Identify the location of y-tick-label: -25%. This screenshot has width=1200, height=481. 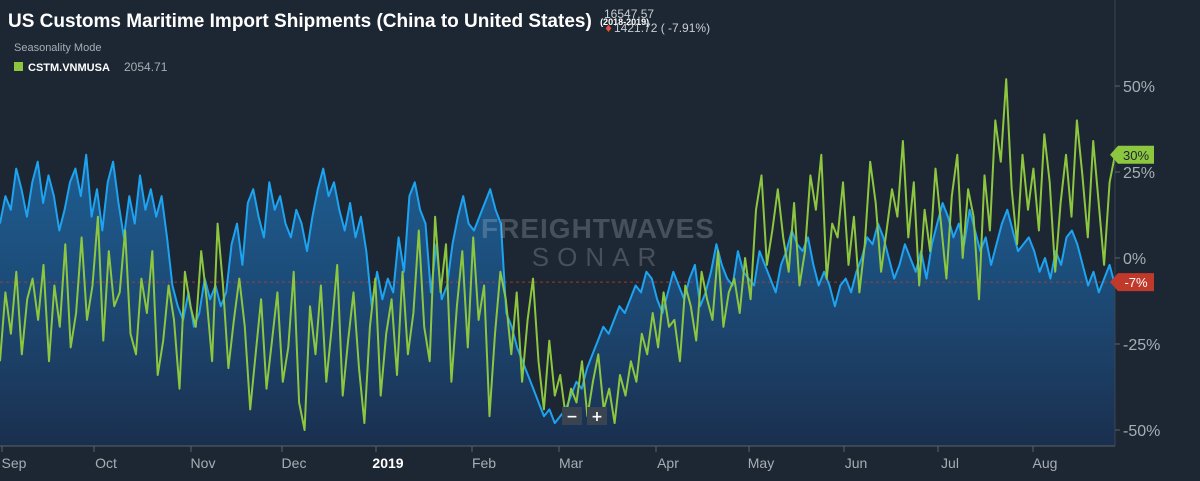
(1141, 345).